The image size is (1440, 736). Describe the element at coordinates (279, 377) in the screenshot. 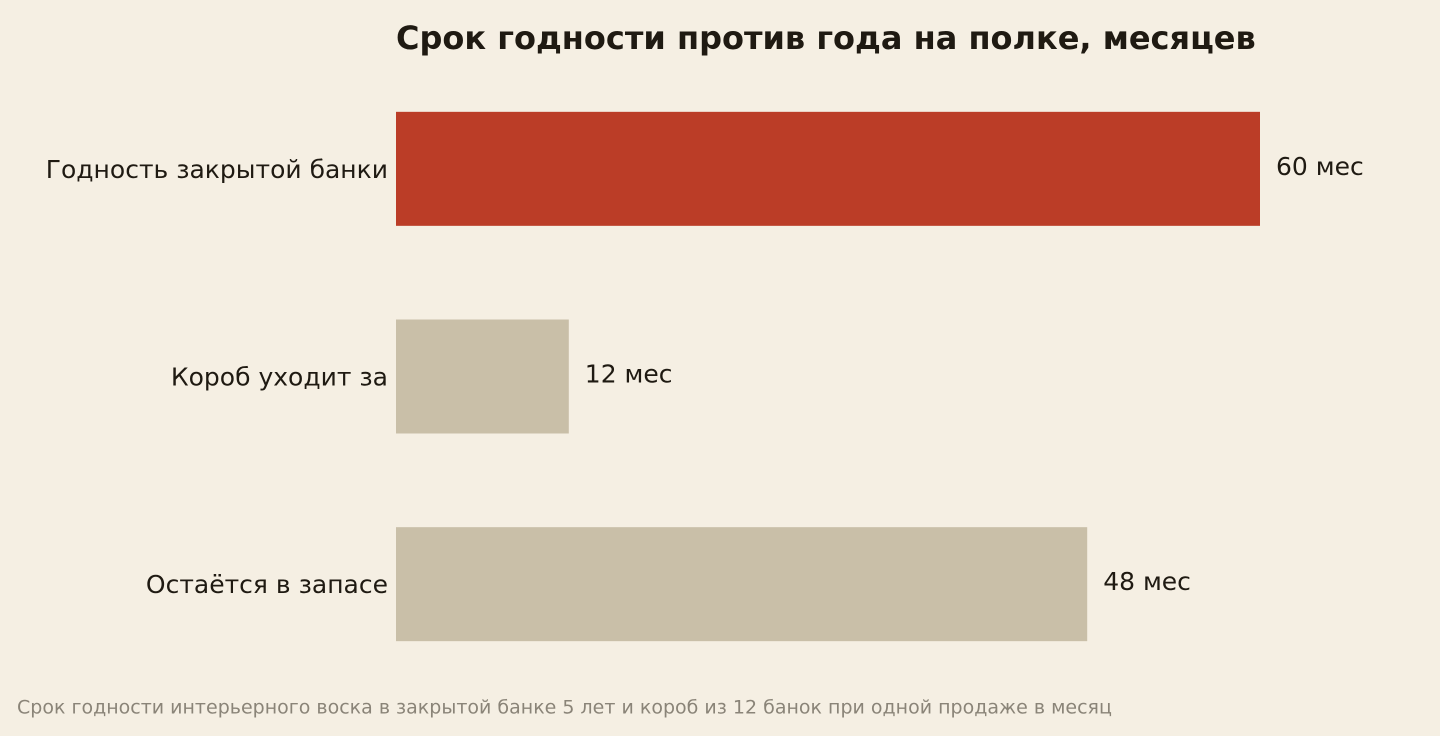

I see `y-tick-label: Короб уходит за` at that location.